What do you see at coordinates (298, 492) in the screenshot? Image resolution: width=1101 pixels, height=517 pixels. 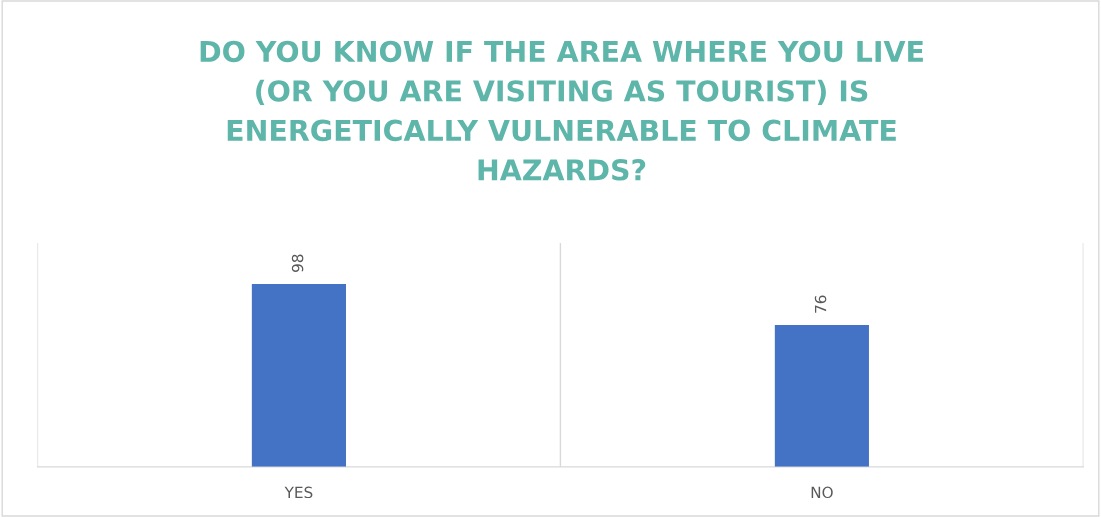 I see `x-tick-label: YES` at bounding box center [298, 492].